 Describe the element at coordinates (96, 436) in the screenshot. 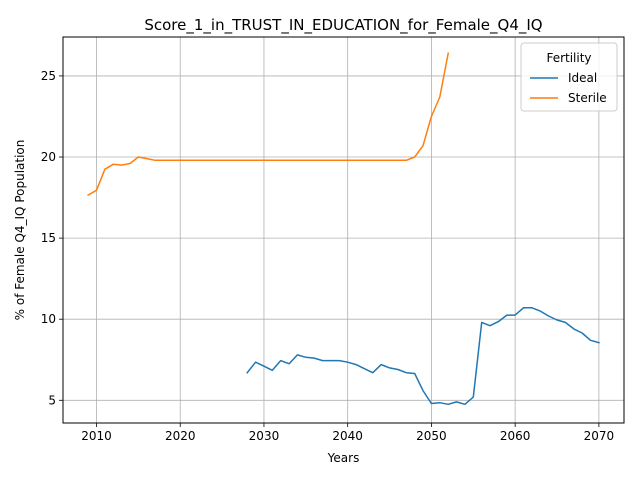

I see `x-tick-label: 2010` at that location.